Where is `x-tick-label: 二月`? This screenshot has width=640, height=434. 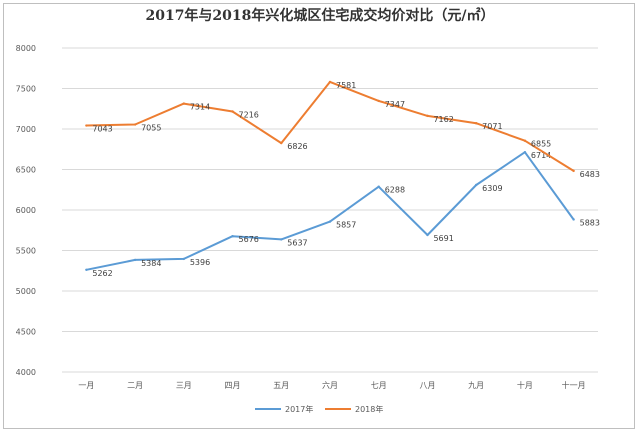 x-tick-label: 二月 is located at coordinates (135, 385).